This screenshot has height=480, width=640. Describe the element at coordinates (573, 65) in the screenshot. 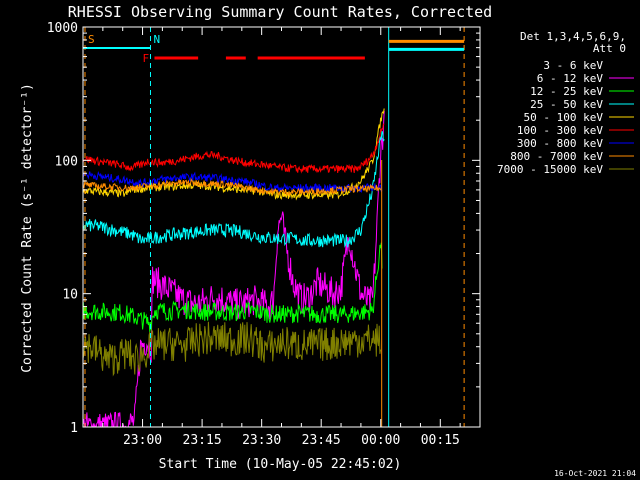

I see `legend-label-1: 3 - 6 keV` at that location.